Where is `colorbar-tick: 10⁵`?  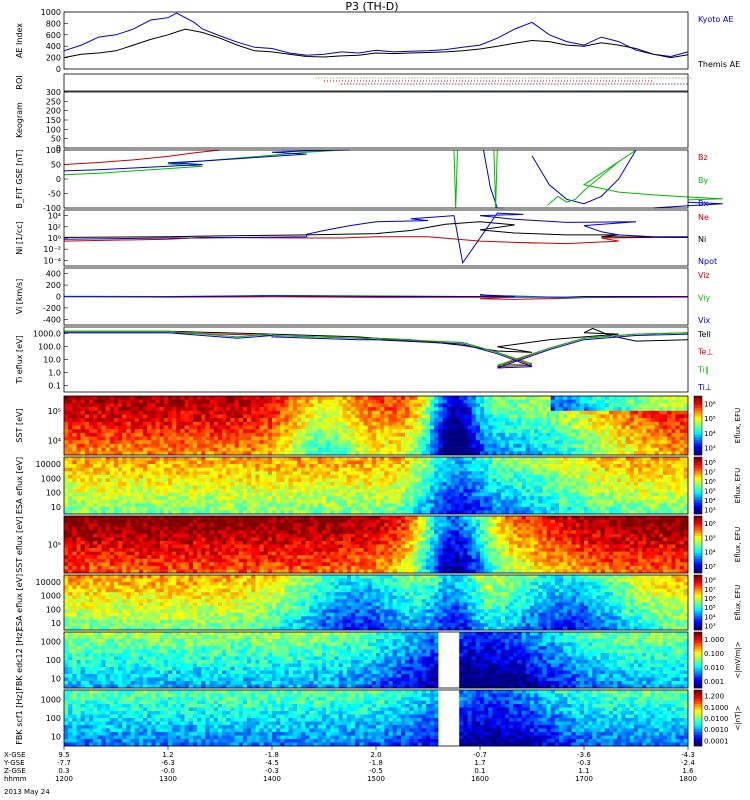
colorbar-tick: 10⁵ is located at coordinates (710, 419).